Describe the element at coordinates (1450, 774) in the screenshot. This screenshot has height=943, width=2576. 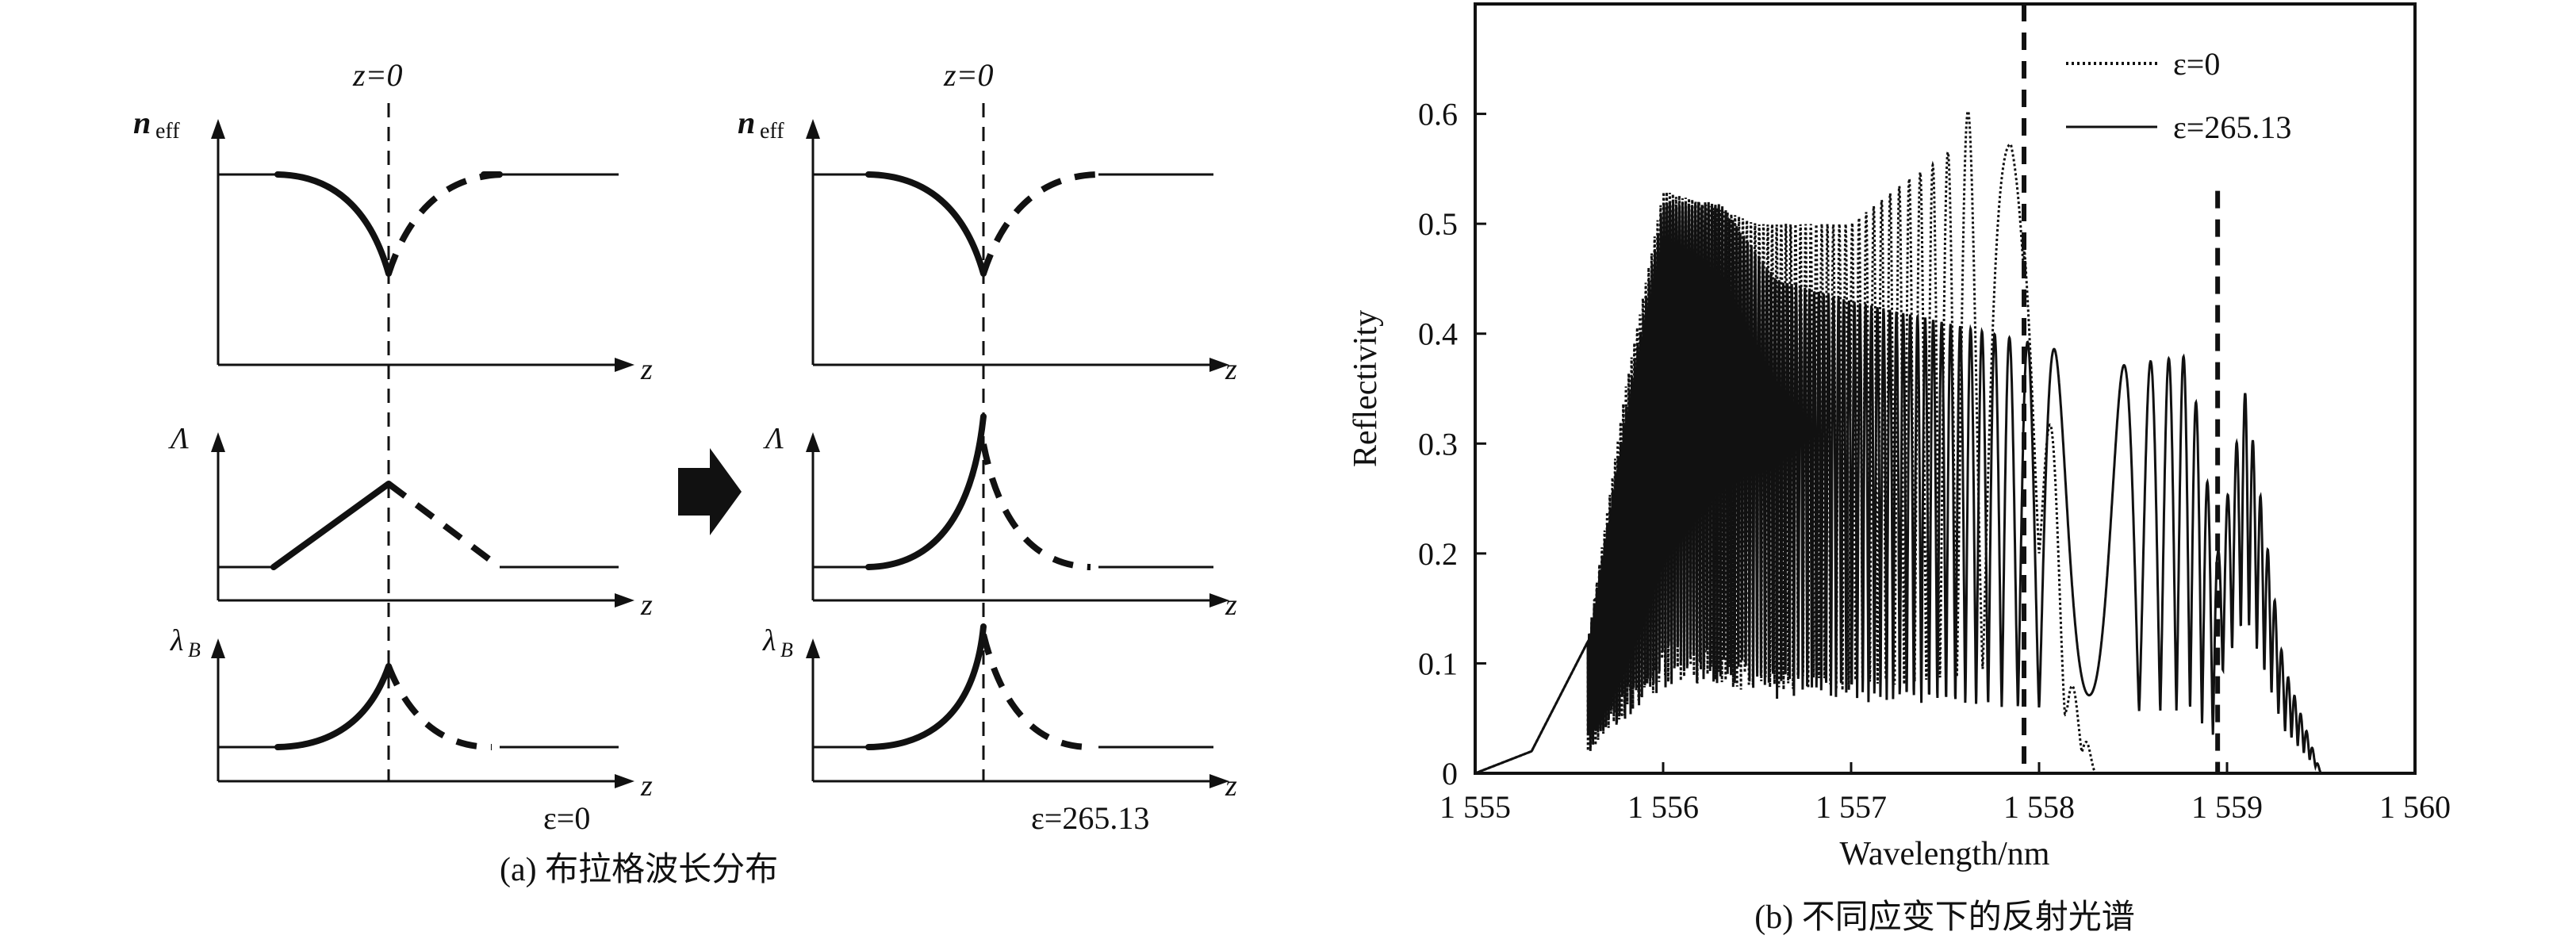
I see `y-tick-label: 0` at that location.